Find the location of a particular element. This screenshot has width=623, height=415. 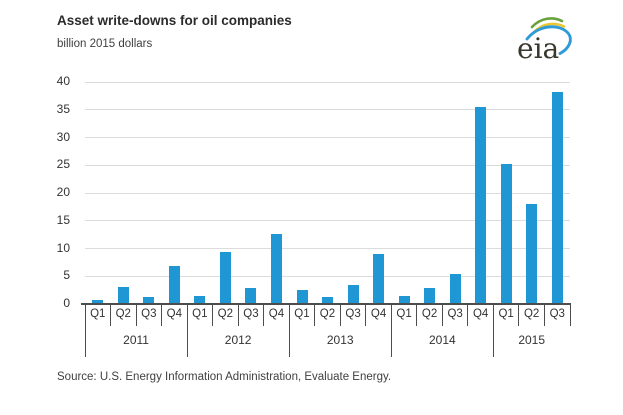

y-tick-label: 30 is located at coordinates (63, 136).